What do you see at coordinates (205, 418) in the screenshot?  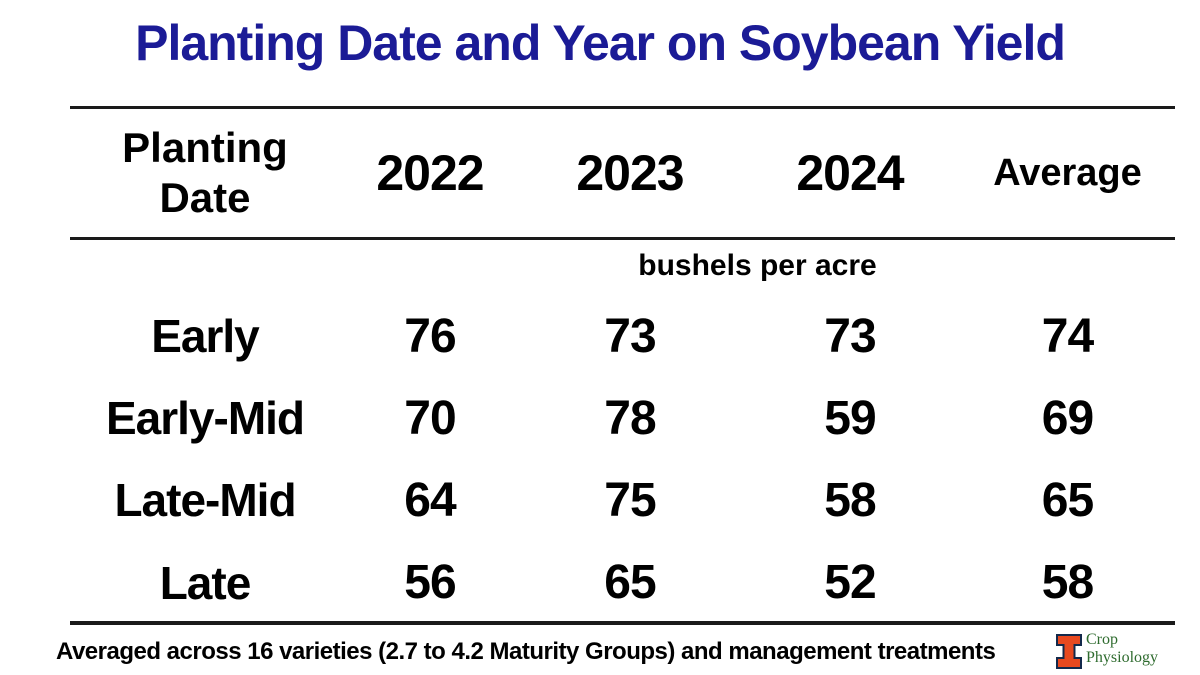 I see `row-label-early-mid: Early-Mid` at bounding box center [205, 418].